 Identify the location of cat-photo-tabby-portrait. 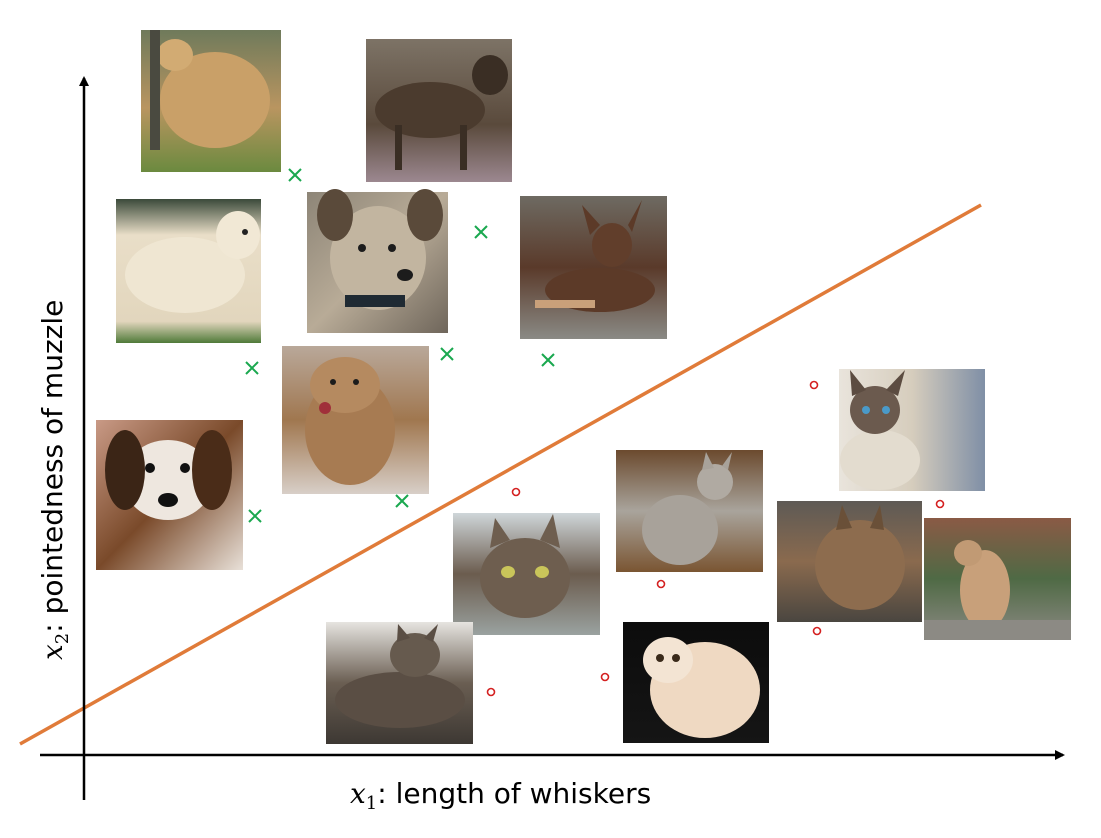
(526, 574).